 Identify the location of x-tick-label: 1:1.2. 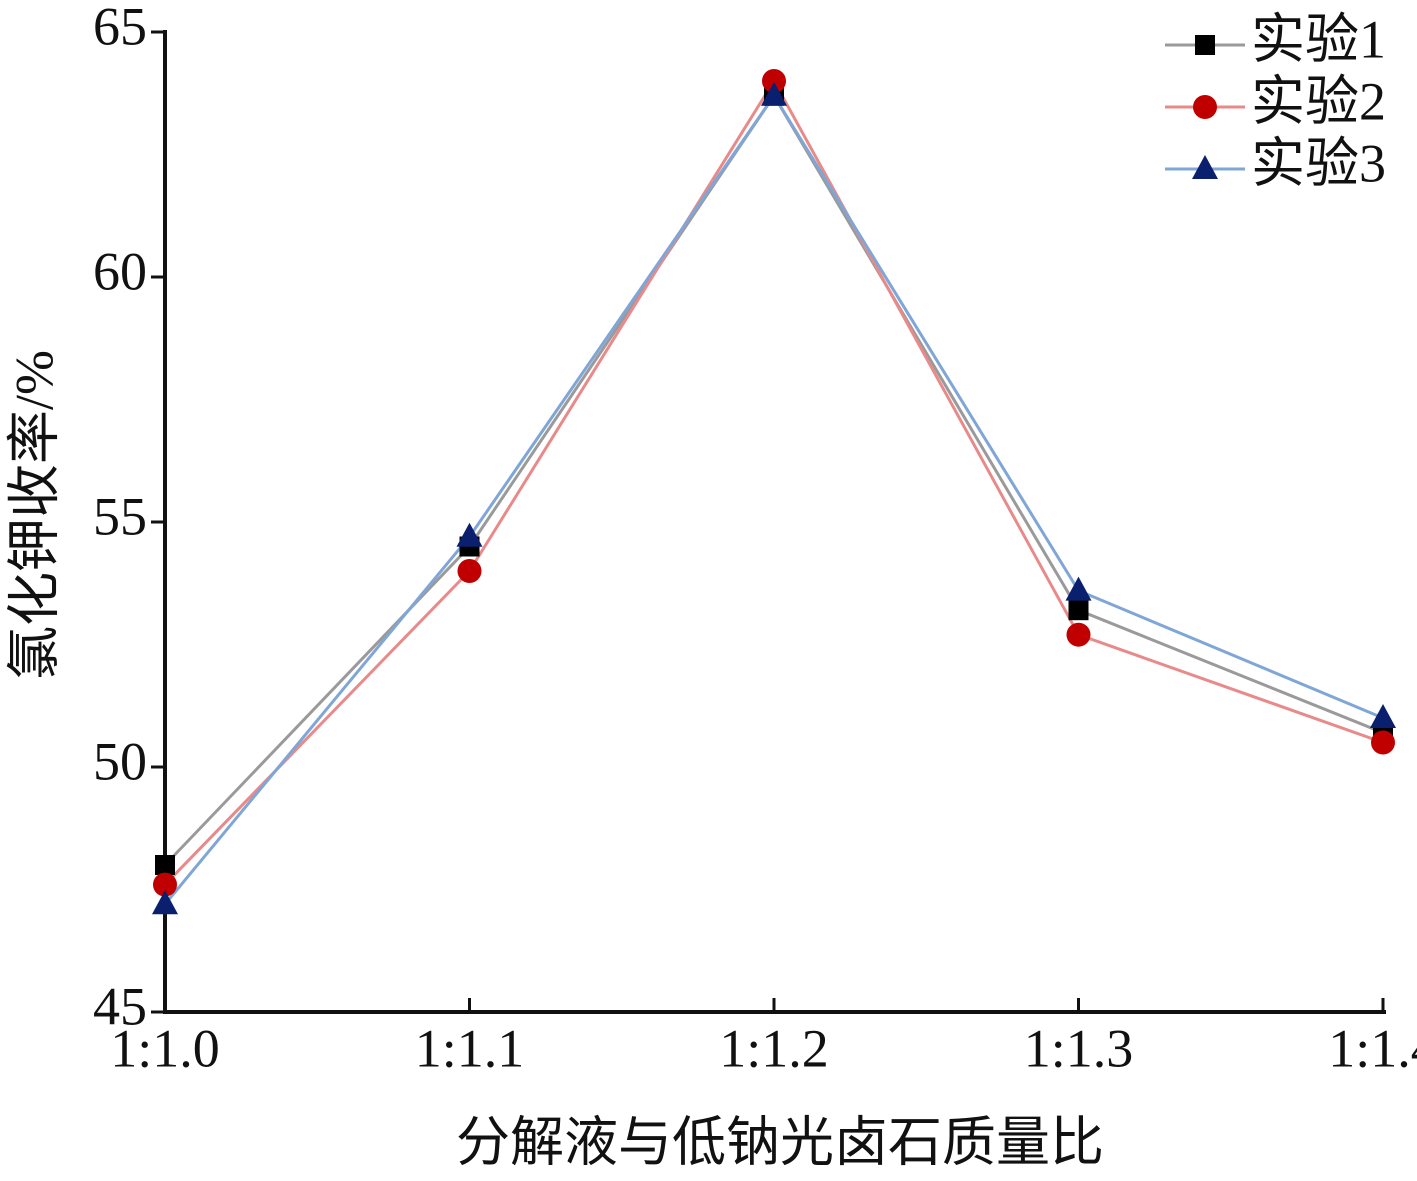
(774, 1048).